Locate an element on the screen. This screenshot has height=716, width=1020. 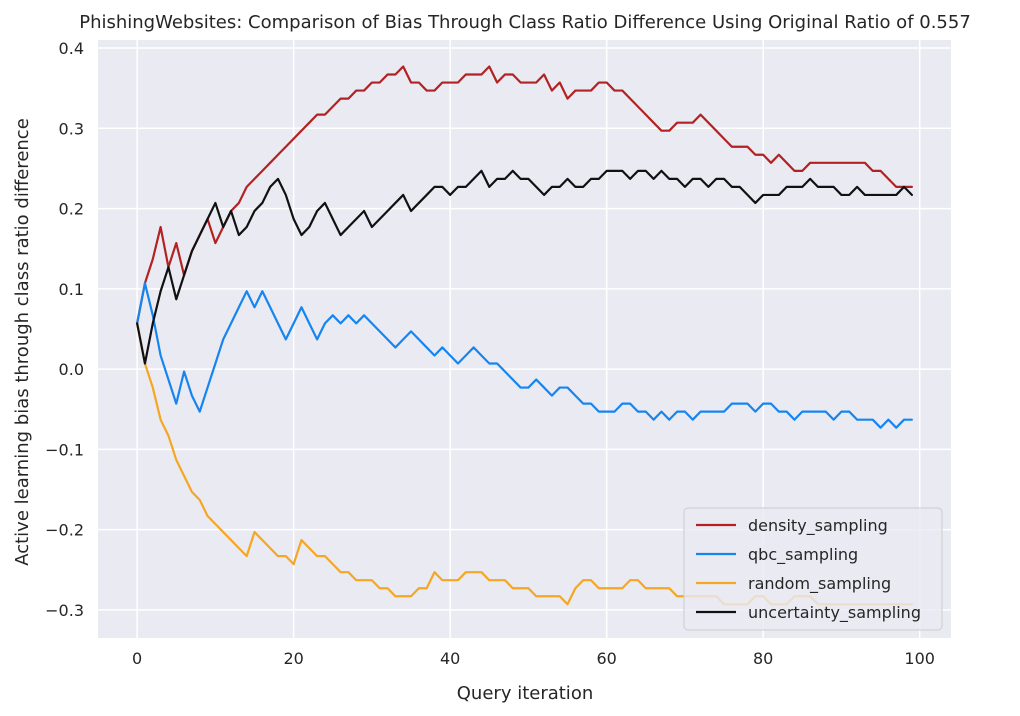
x-tick-label: 40 is located at coordinates (450, 658).